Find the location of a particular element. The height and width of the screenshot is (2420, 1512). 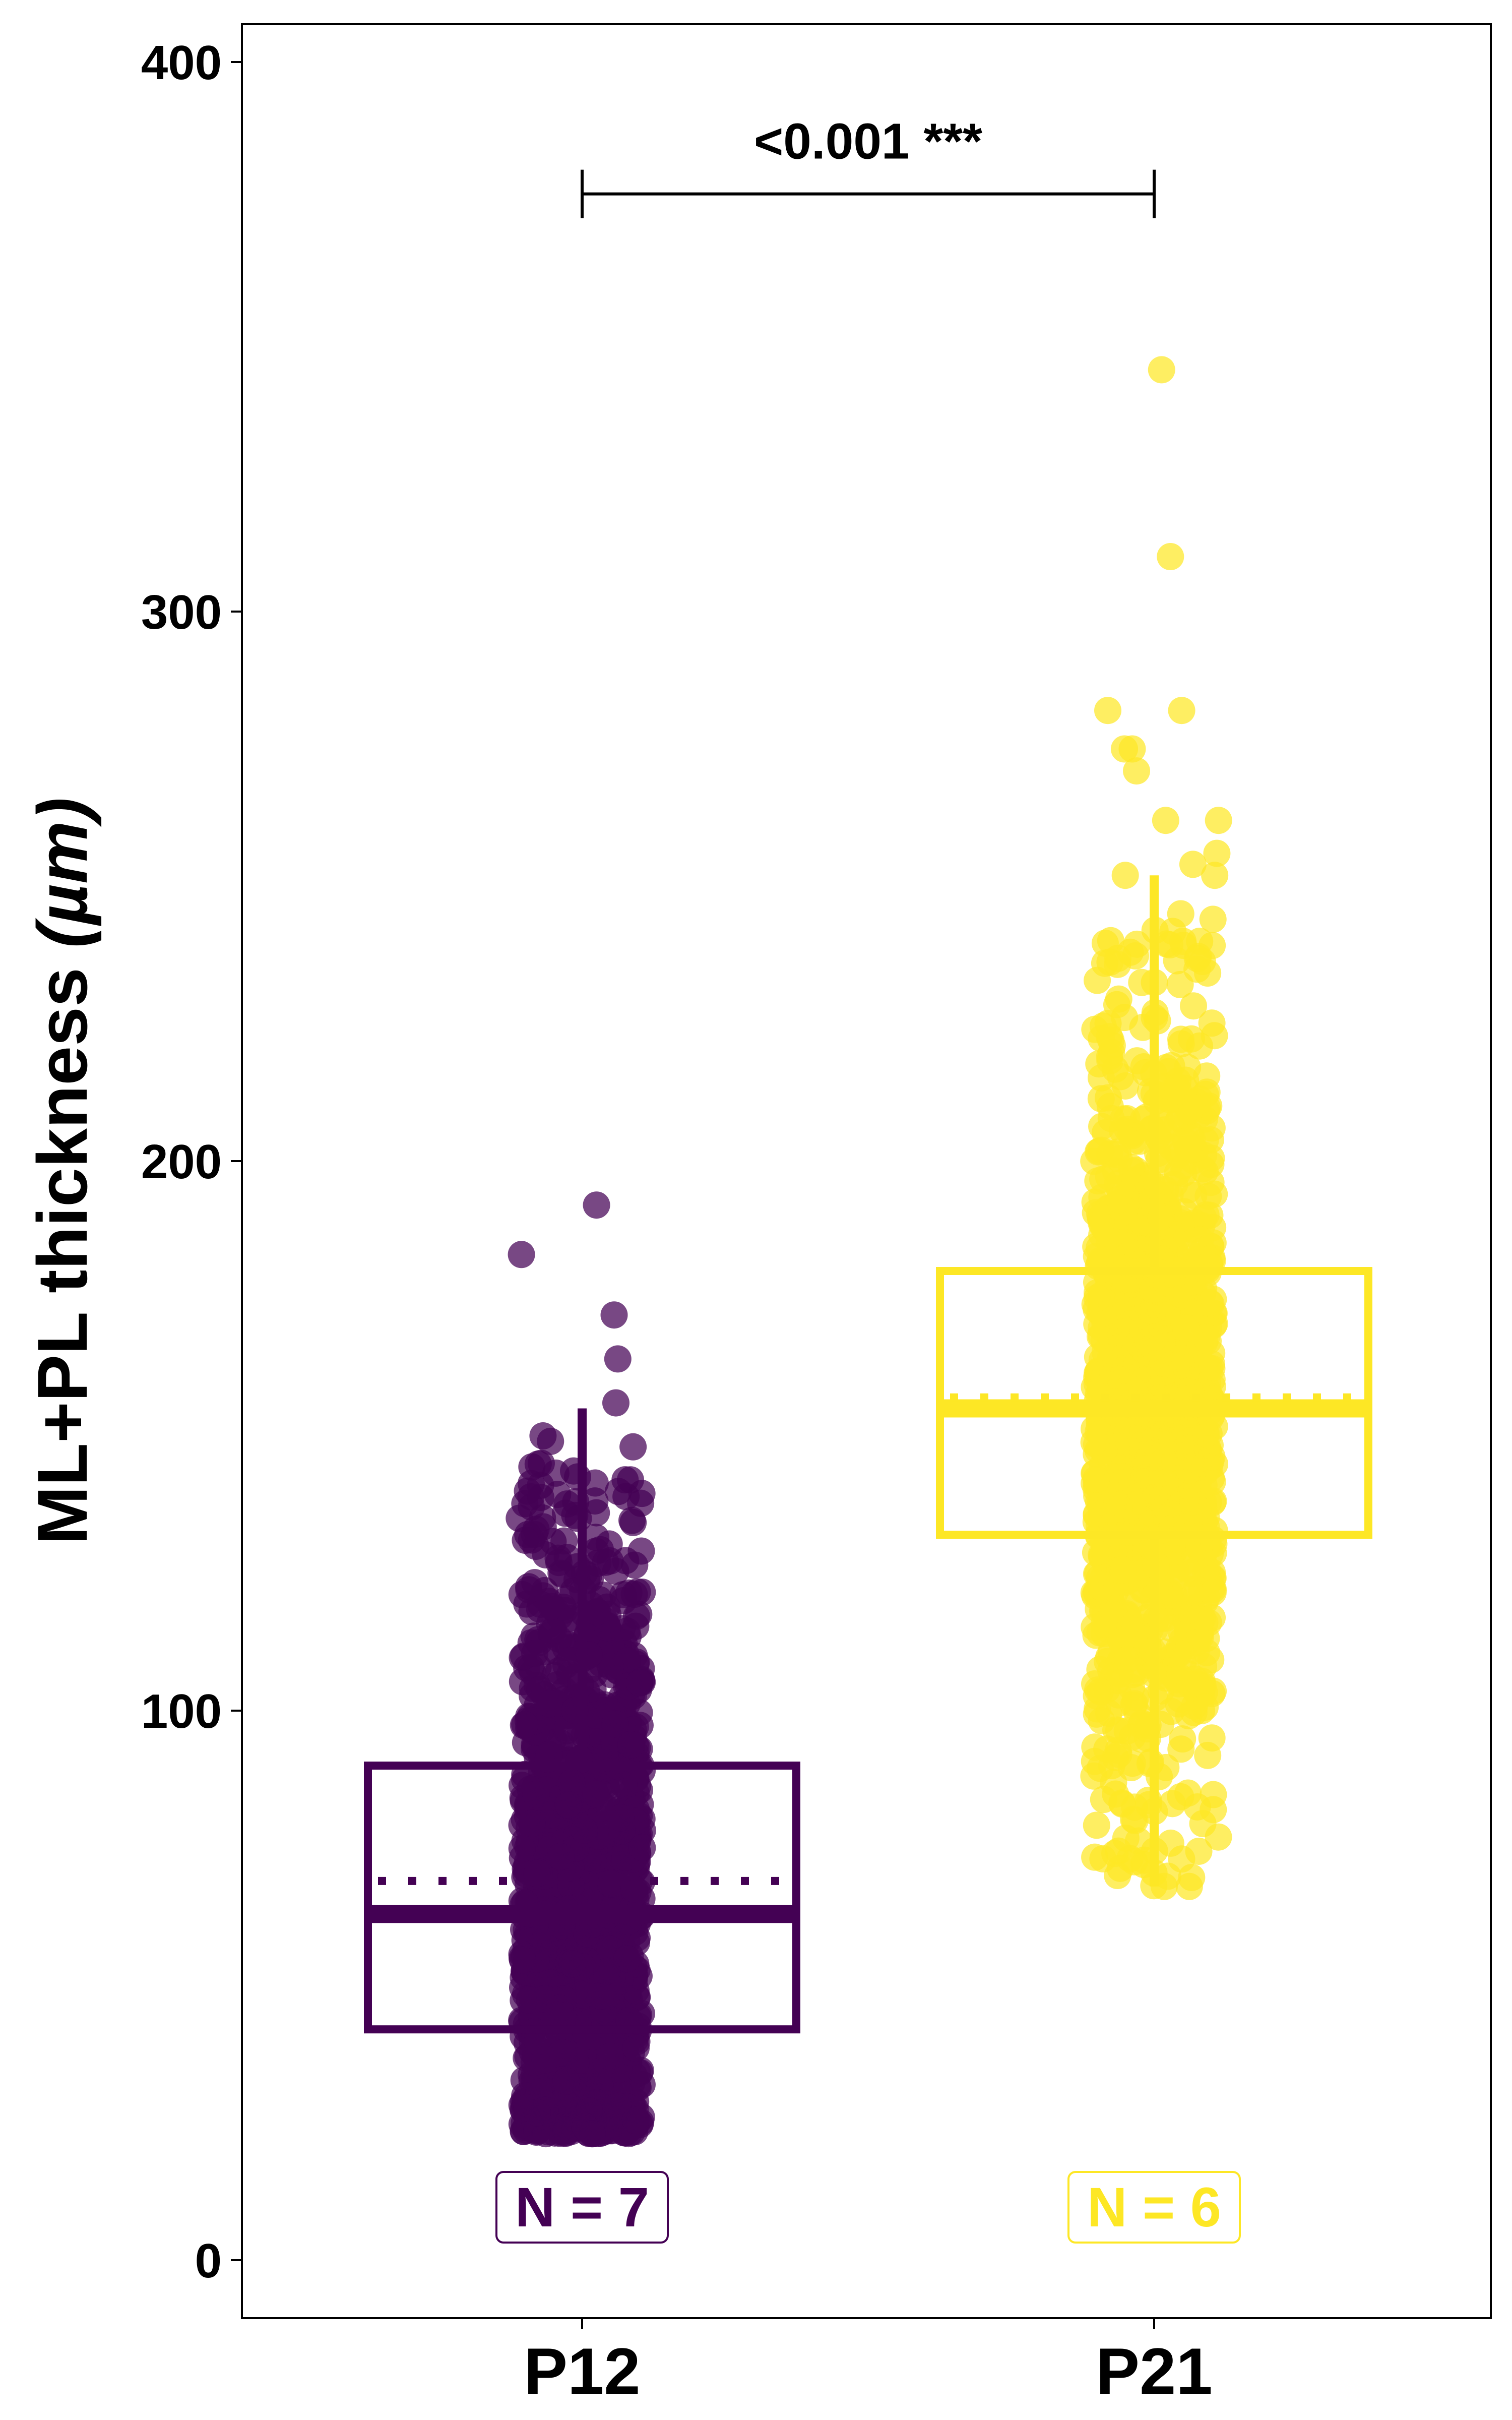

y-tick-label: 200 is located at coordinates (182, 1162).